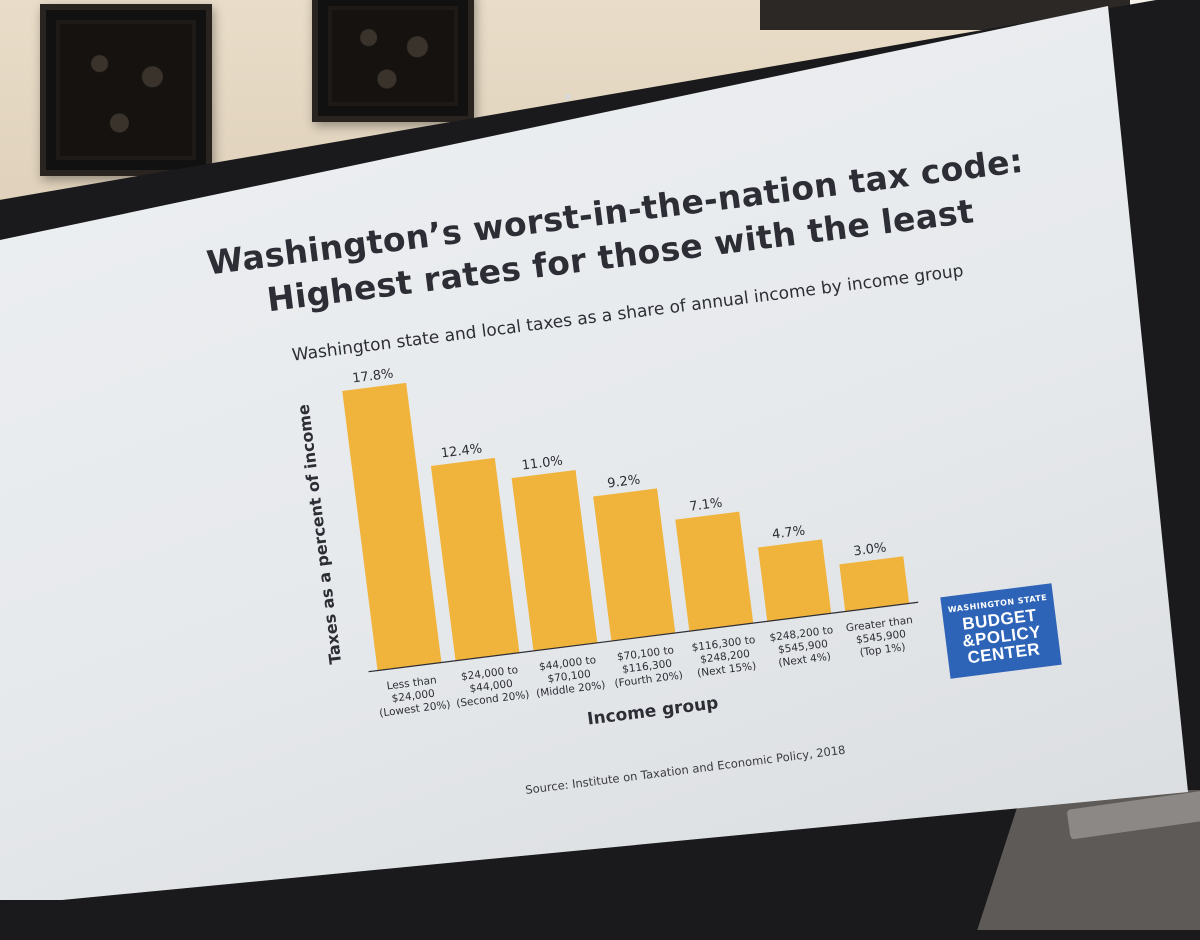 This screenshot has height=940, width=1200. I want to click on wall-decor-panel-left, so click(126, 90).